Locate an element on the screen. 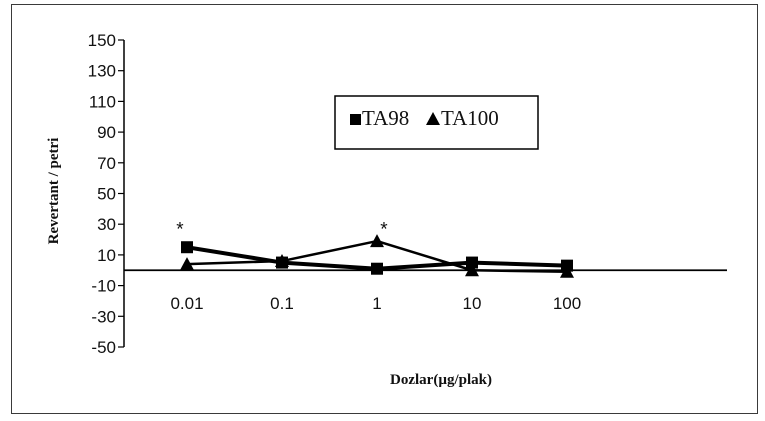 The width and height of the screenshot is (765, 421). y-tick-label: 90 is located at coordinates (106, 132).